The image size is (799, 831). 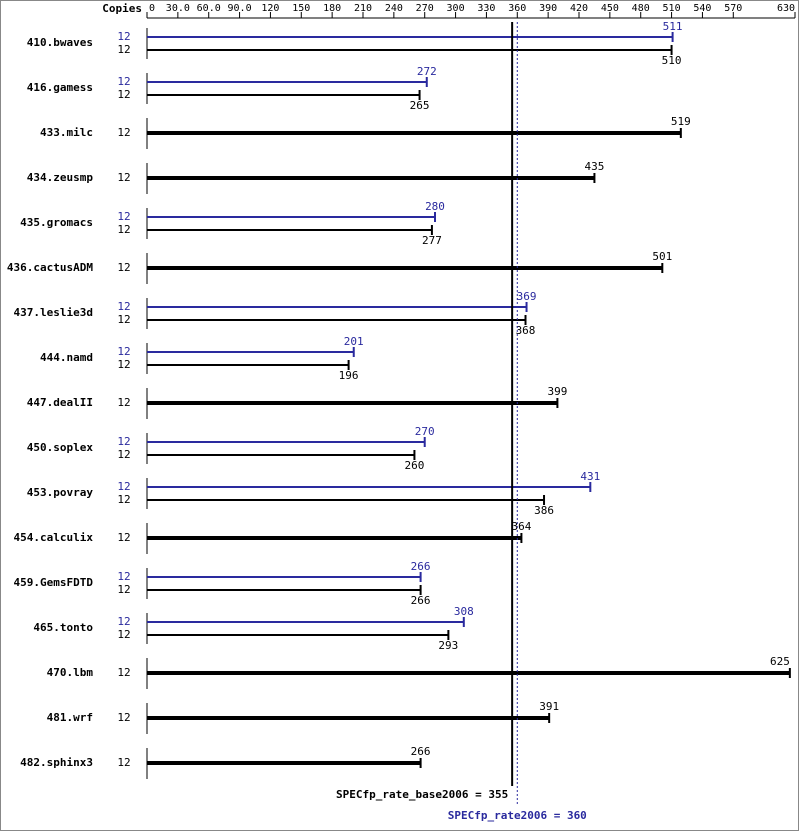 What do you see at coordinates (517, 815) in the screenshot?
I see `reference-label: SPECfp_rate2006 = 360` at bounding box center [517, 815].